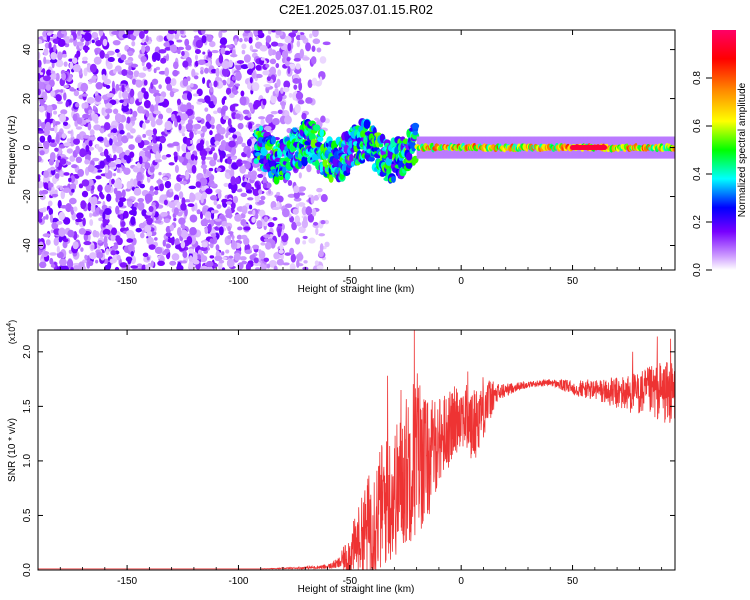 Image resolution: width=750 pixels, height=600 pixels. I want to click on snr-x-axis-label: Height of straight line (km), so click(356, 589).